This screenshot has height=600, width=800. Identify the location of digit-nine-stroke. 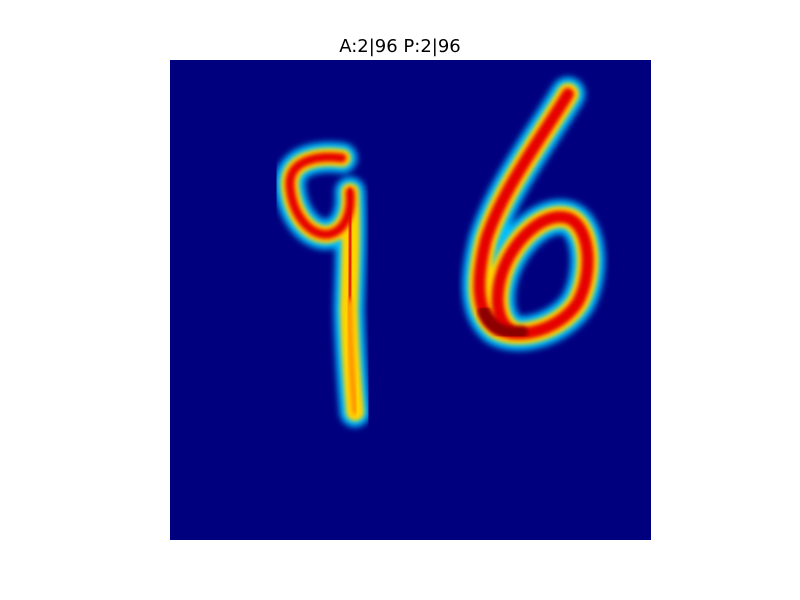
(322, 284).